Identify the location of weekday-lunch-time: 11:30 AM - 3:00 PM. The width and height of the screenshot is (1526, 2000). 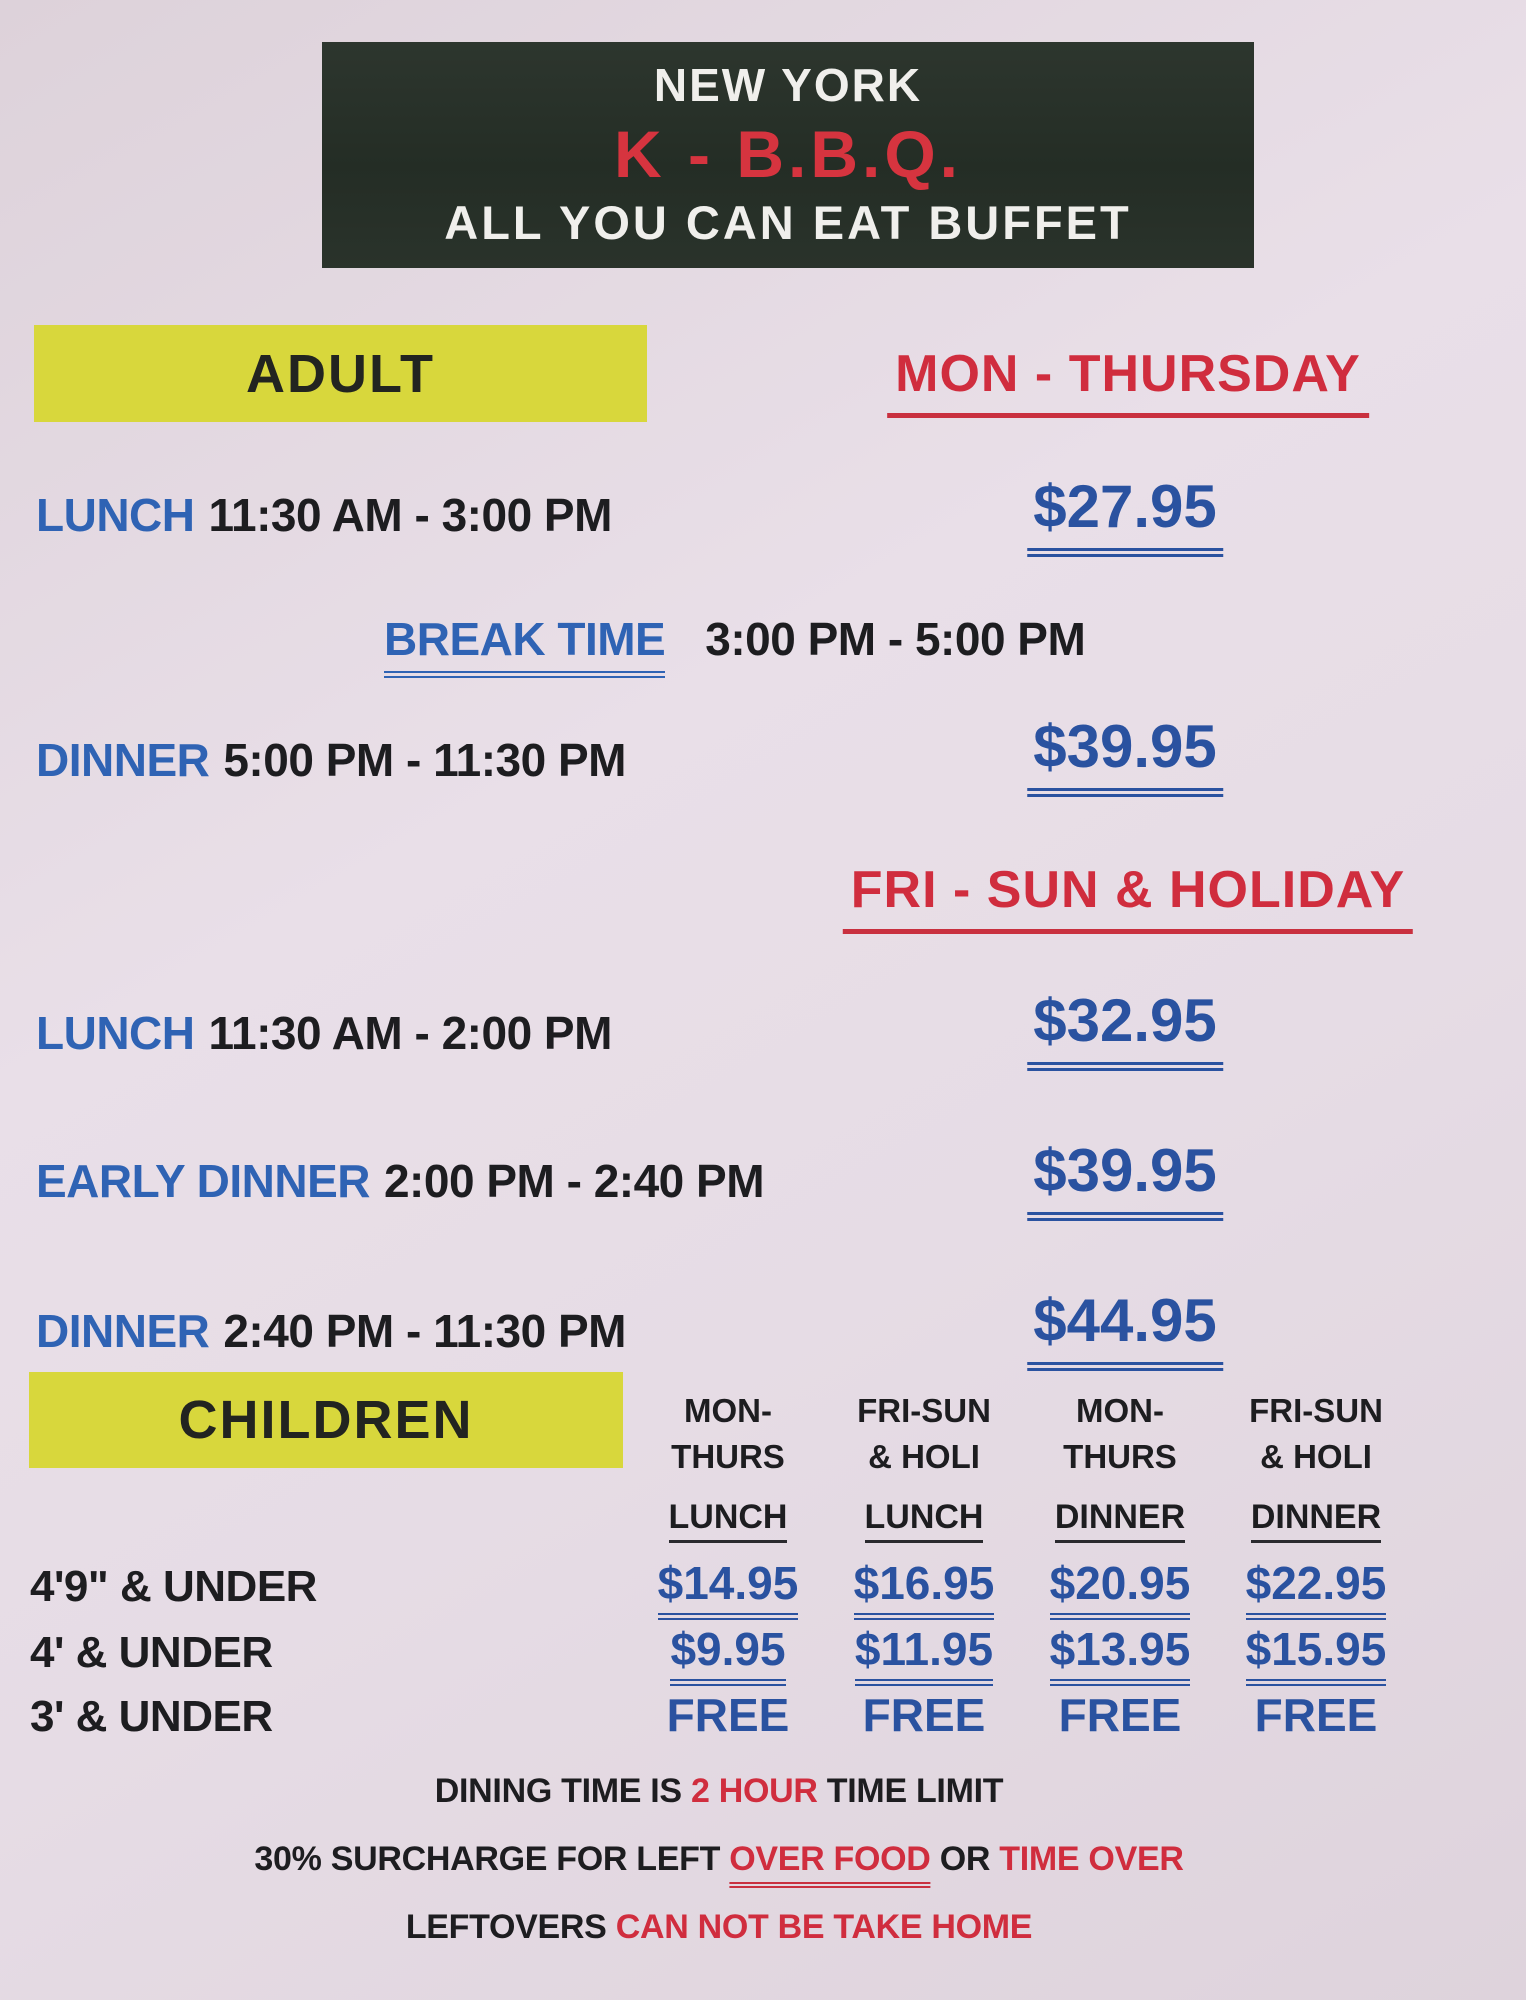
(410, 515).